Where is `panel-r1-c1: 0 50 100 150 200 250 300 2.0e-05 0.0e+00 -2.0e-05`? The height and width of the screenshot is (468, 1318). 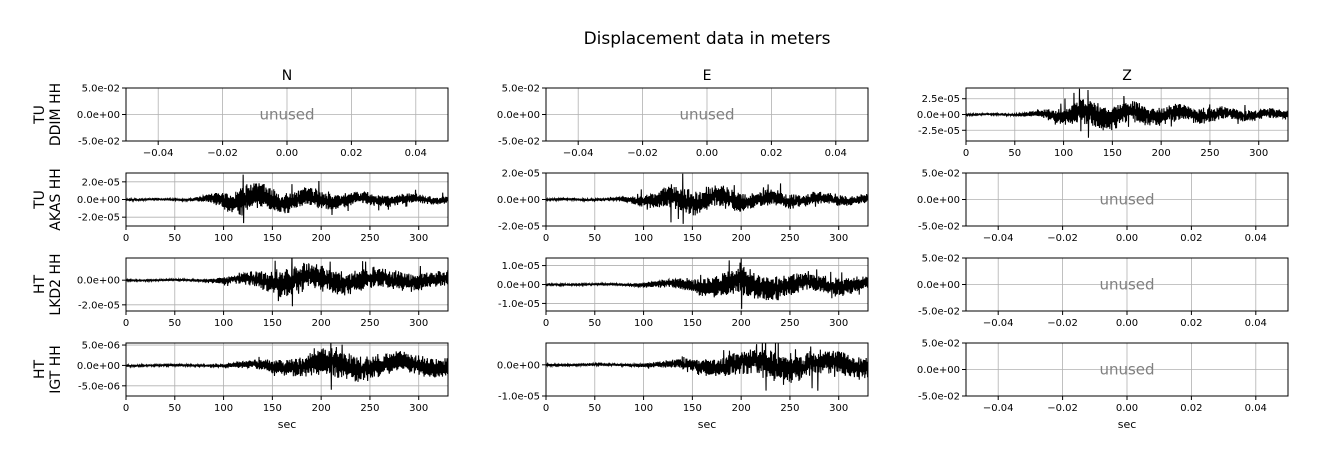
panel-r1-c1: 0 50 100 150 200 250 300 2.0e-05 0.0e+00 -2.0e-05 is located at coordinates (683, 206).